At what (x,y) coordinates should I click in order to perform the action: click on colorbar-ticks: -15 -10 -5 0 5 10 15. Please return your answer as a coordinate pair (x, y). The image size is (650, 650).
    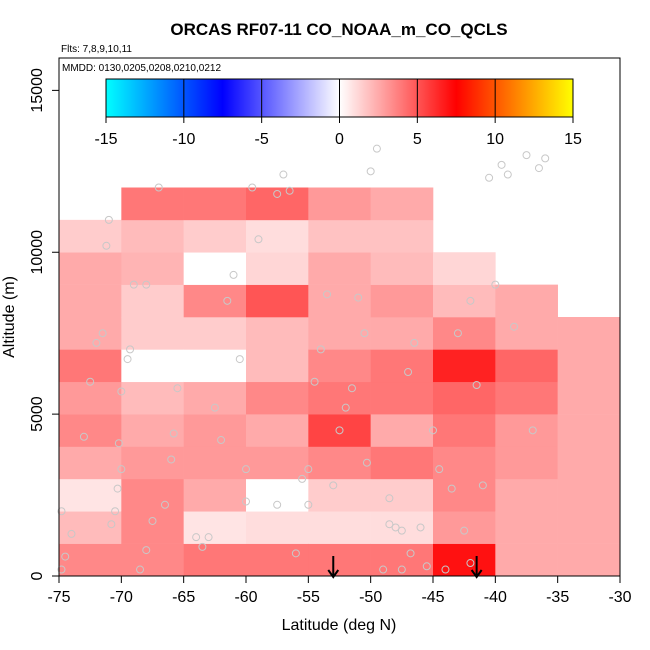
    Looking at the image, I should click on (338, 113).